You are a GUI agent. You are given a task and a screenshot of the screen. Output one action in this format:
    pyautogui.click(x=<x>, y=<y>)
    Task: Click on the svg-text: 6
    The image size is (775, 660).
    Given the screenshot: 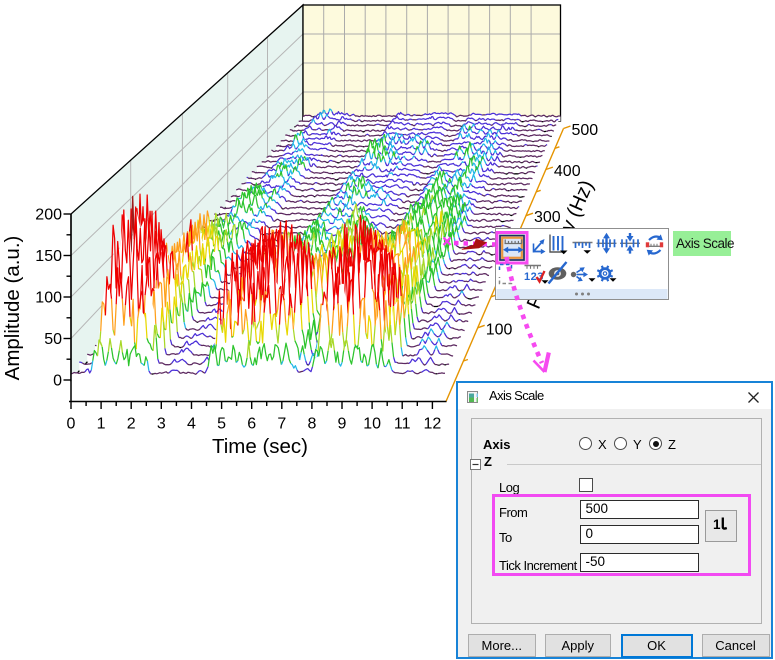 What is the action you would take?
    pyautogui.click(x=251, y=424)
    